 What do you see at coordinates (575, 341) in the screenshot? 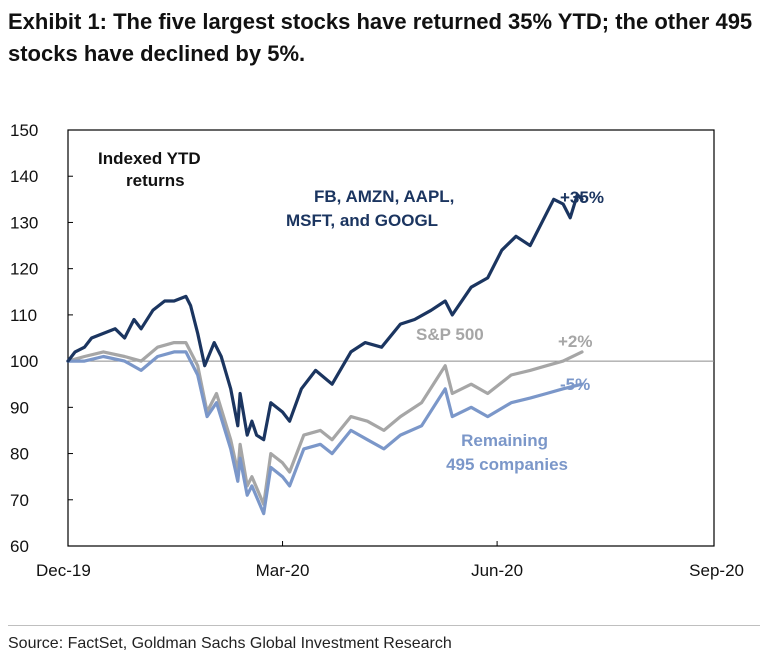
I see `series-end-label: +2%` at bounding box center [575, 341].